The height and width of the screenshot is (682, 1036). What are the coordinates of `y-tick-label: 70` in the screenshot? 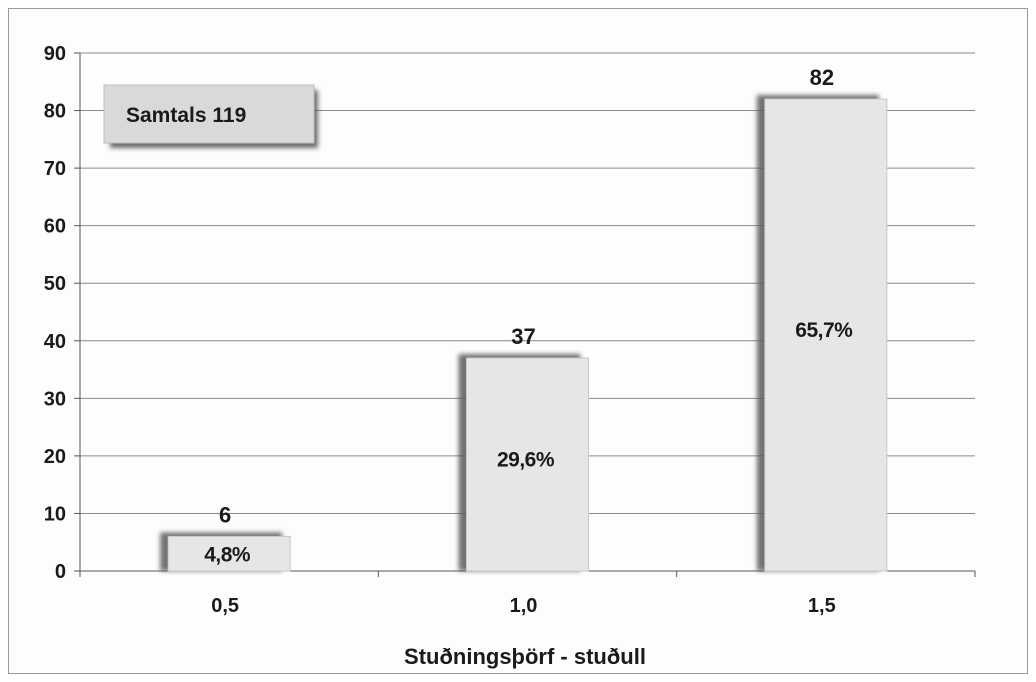 It's located at (55, 169).